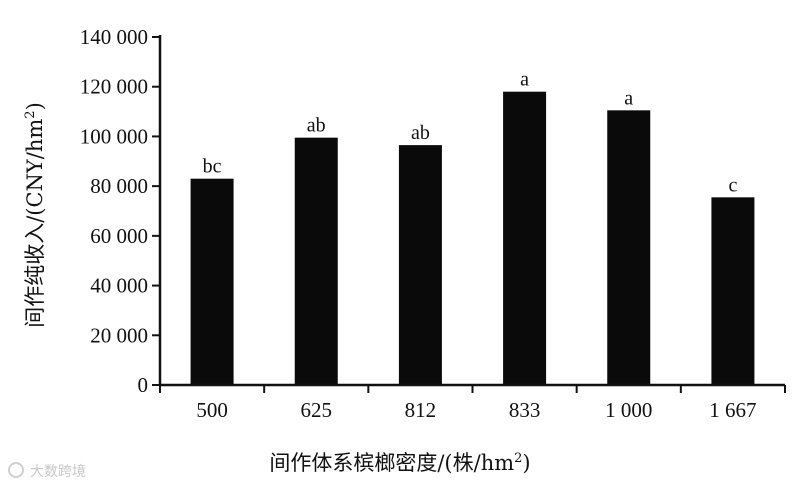 The image size is (811, 488). I want to click on y-tick-label: 20 000, so click(119, 335).